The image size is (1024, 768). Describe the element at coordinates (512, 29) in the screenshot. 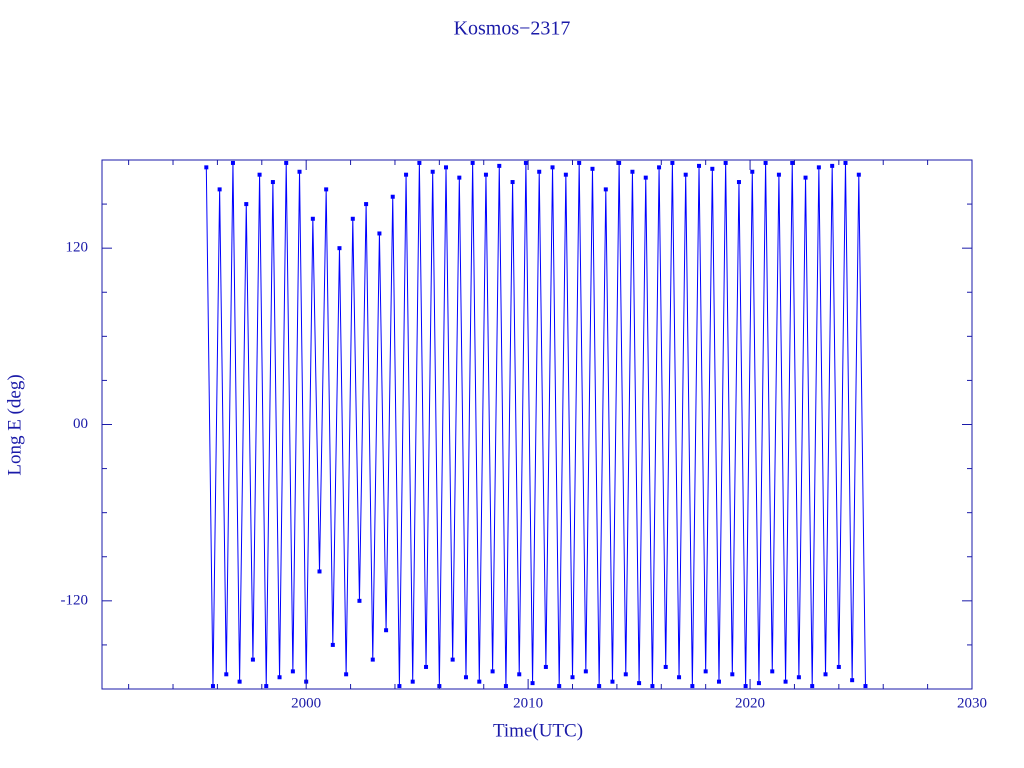

I see `chart-title: Kosmos−2317` at that location.